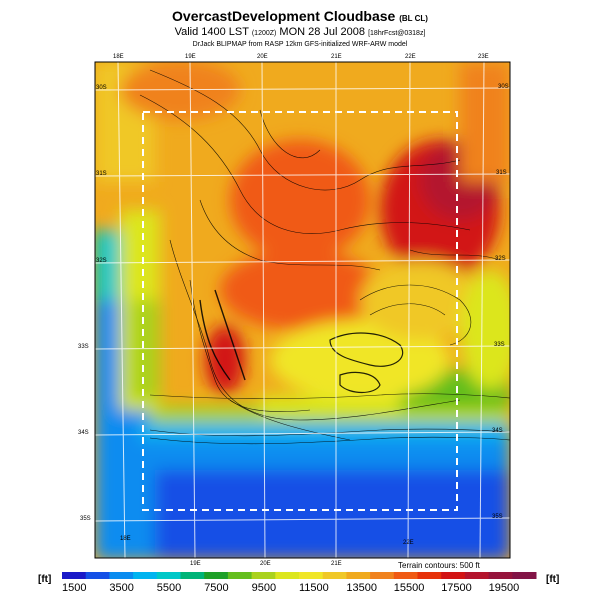 This screenshot has height=600, width=600. What do you see at coordinates (553, 579) in the screenshot?
I see `unit-label-right: [ft]` at bounding box center [553, 579].